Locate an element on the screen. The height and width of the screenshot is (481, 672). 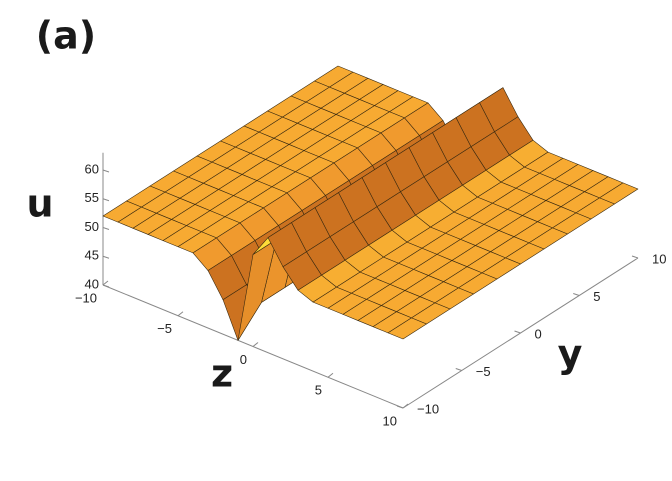
u-tick-label: 40 is located at coordinates (92, 283).